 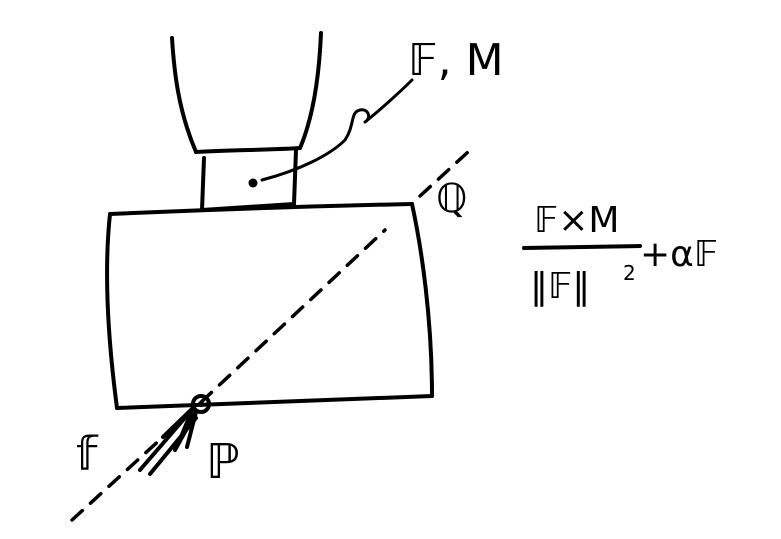 I want to click on sensor-origin-point, so click(x=253, y=183).